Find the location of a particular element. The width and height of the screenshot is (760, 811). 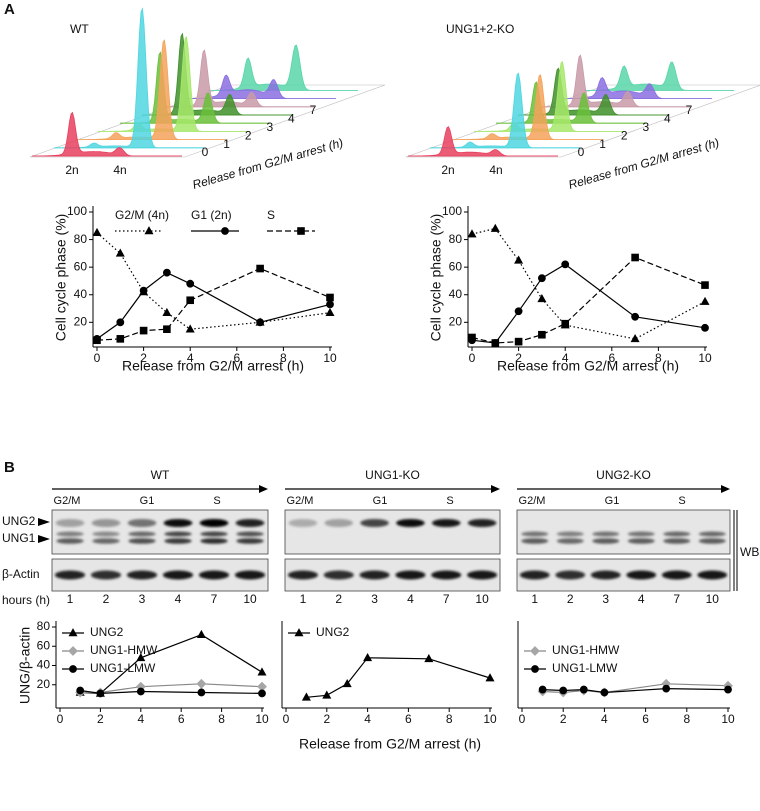

legend-label: G2/M (4n) is located at coordinates (142, 215).